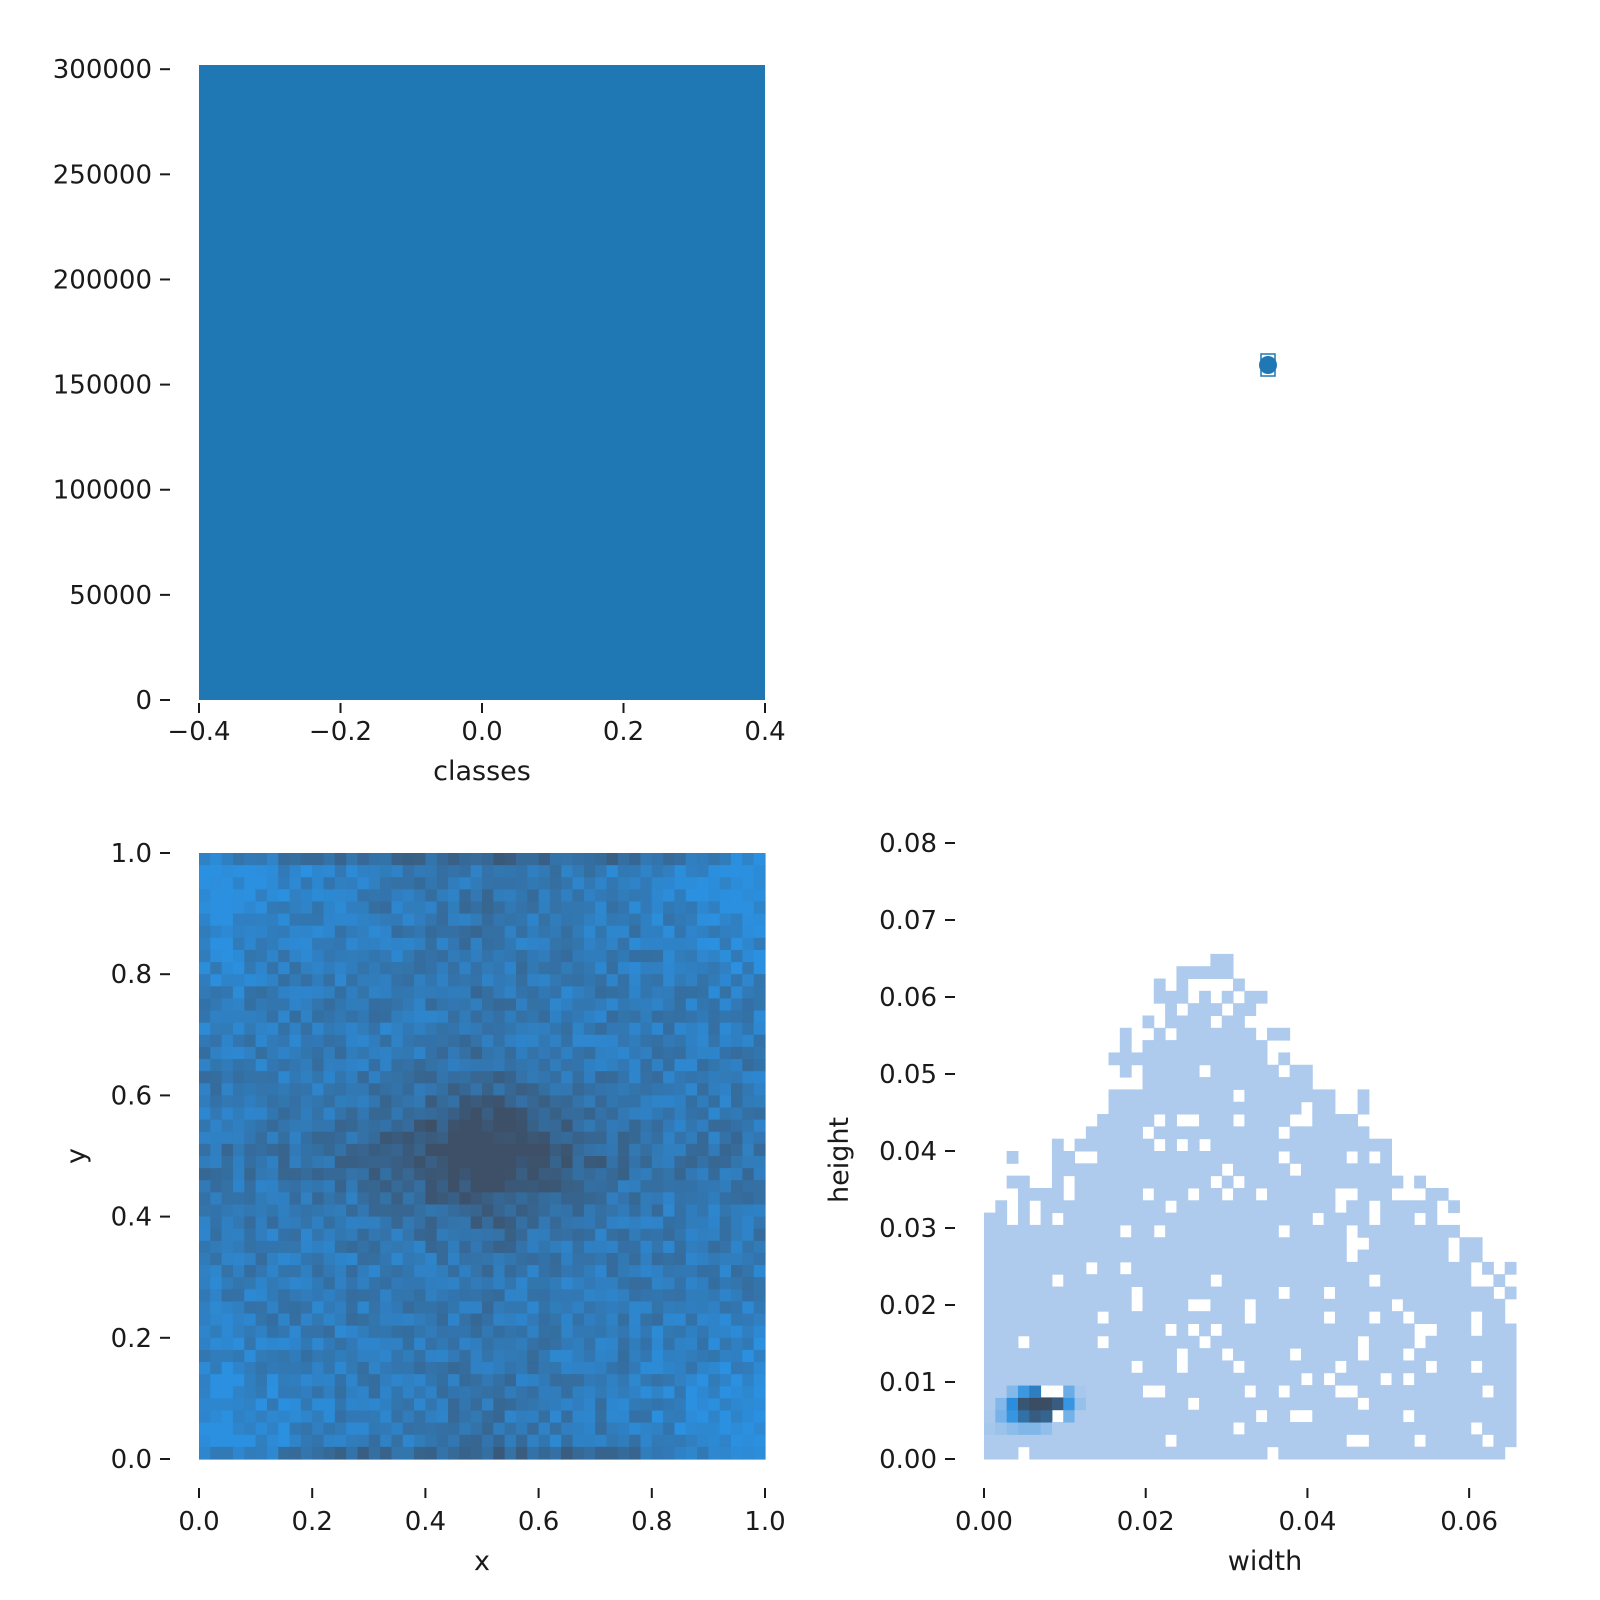  I want to click on classes-x-tick: −0.2, so click(340, 725).